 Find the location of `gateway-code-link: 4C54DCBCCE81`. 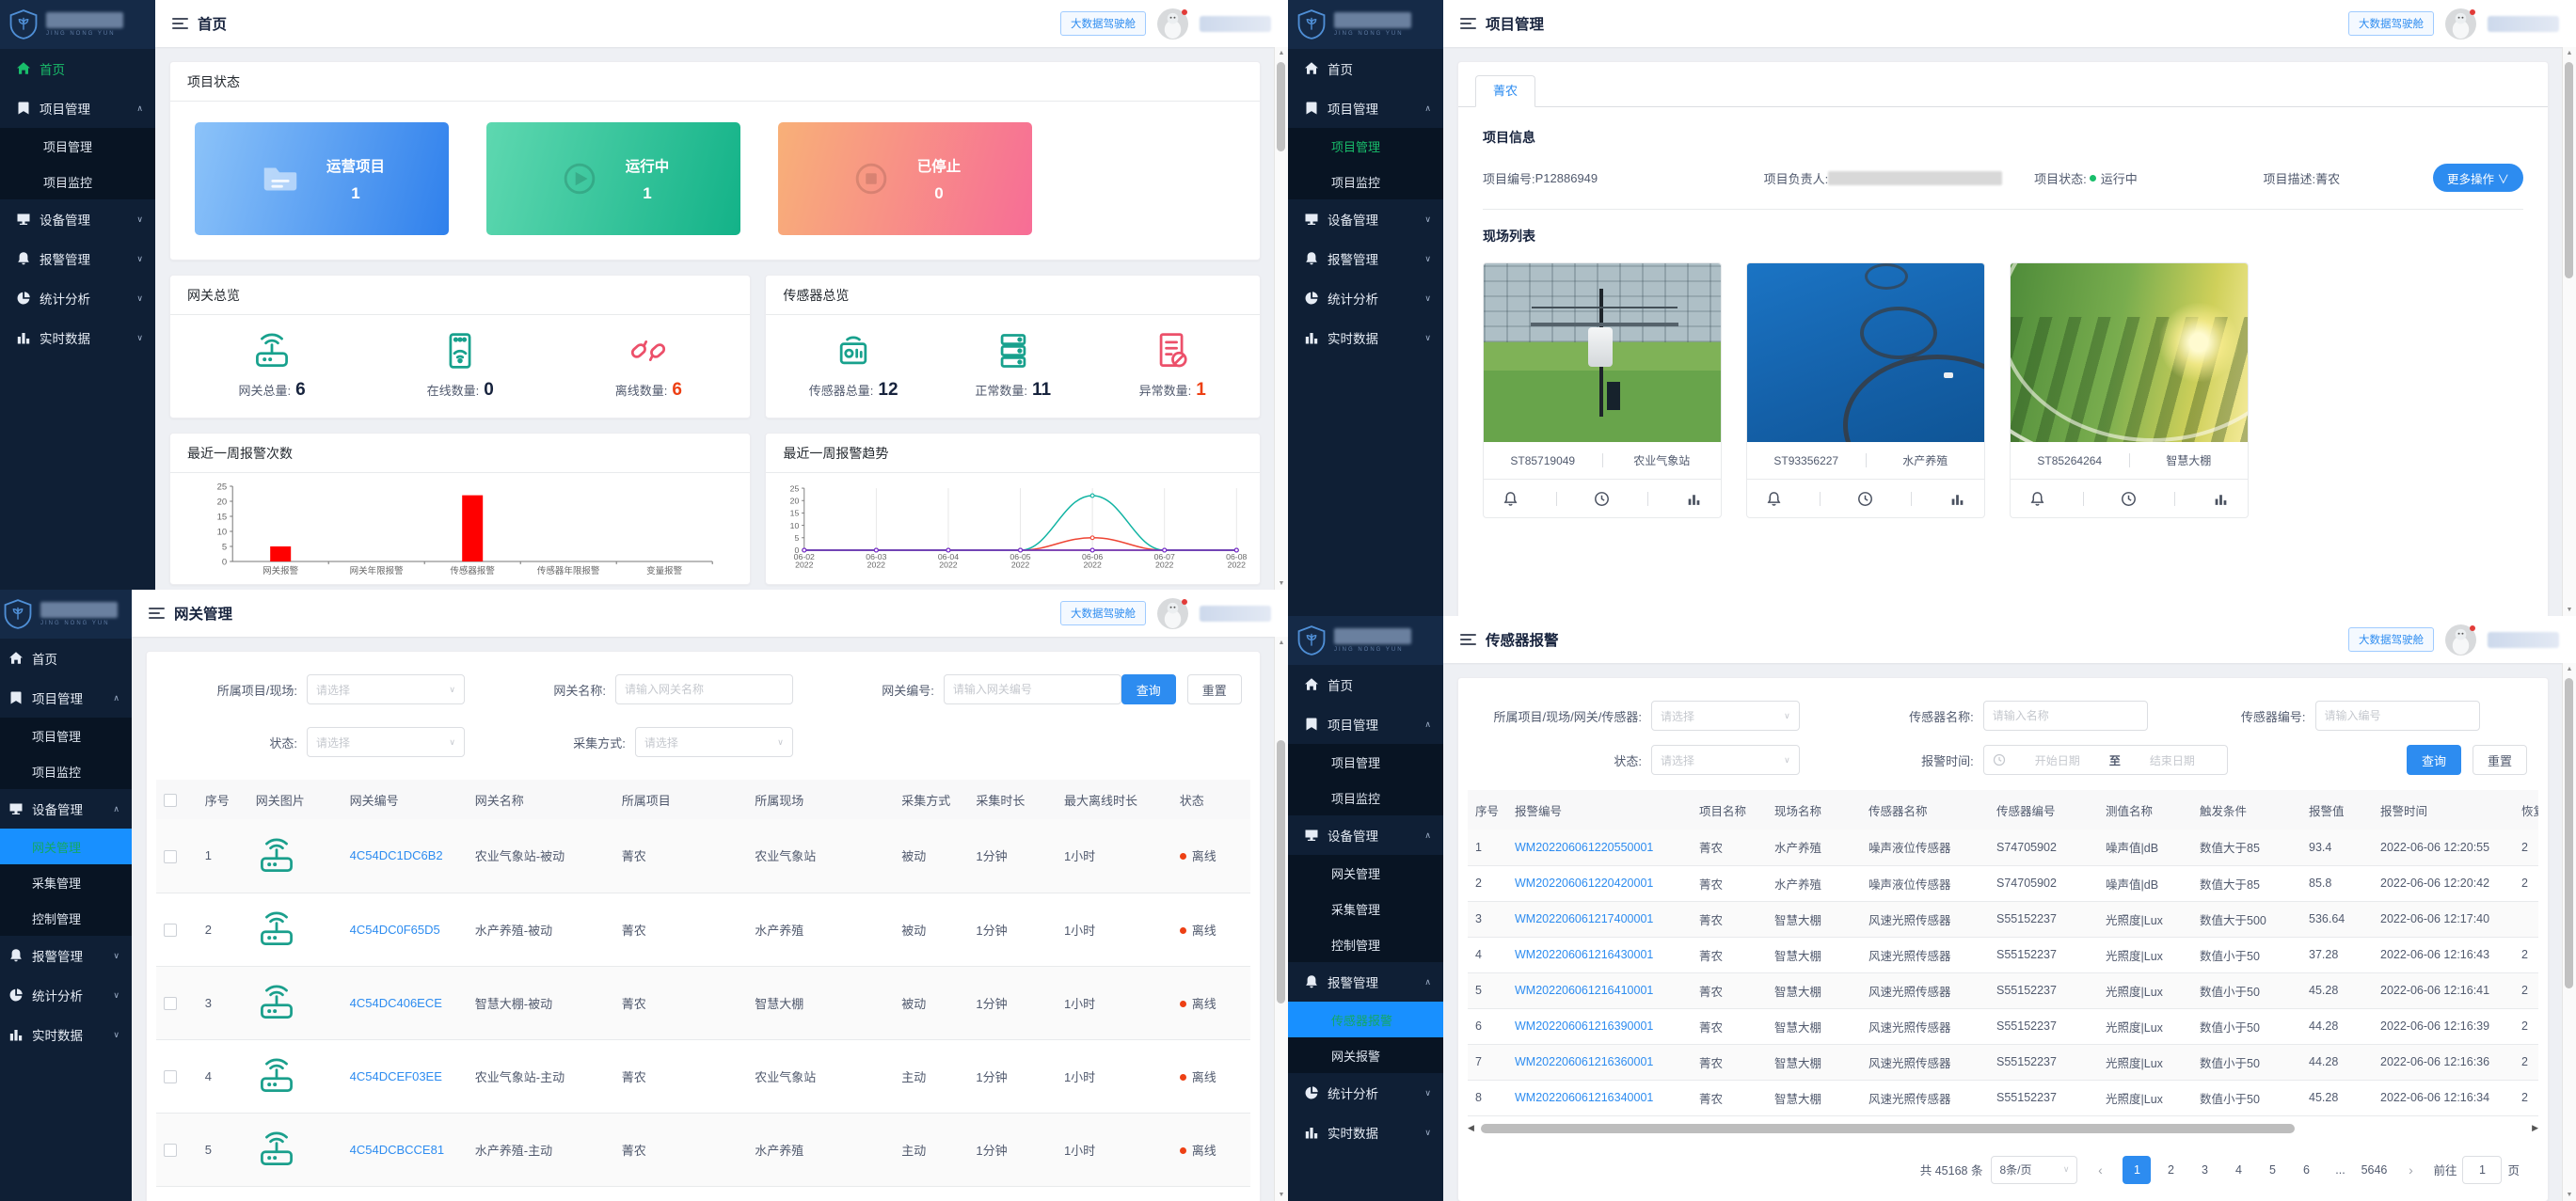

gateway-code-link: 4C54DCBCCE81 is located at coordinates (397, 1150).